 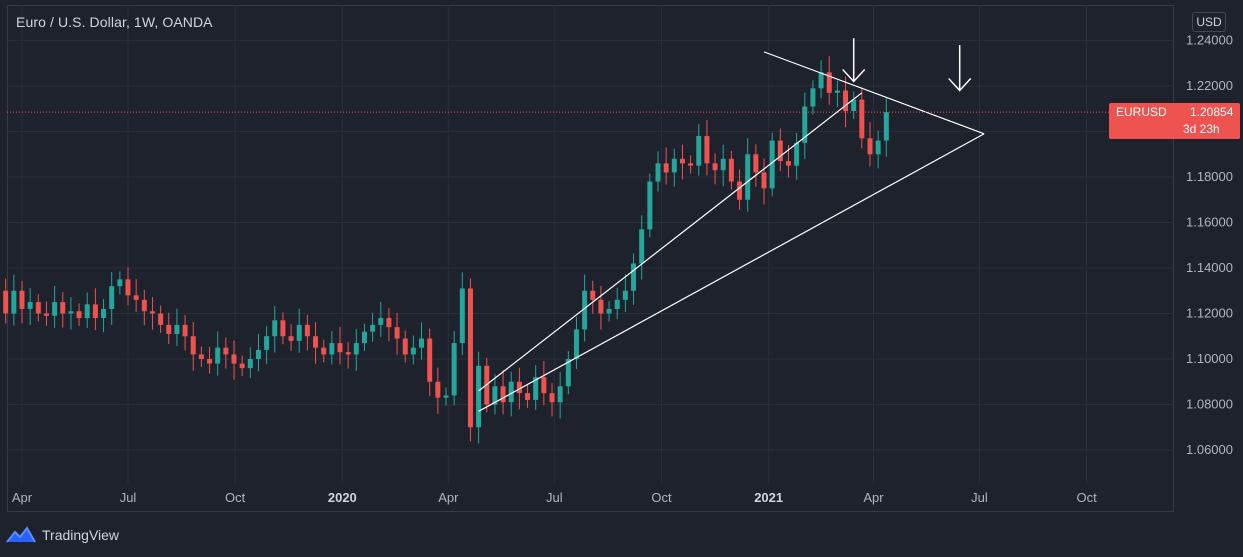 I want to click on currency-button: USD, so click(x=1209, y=22).